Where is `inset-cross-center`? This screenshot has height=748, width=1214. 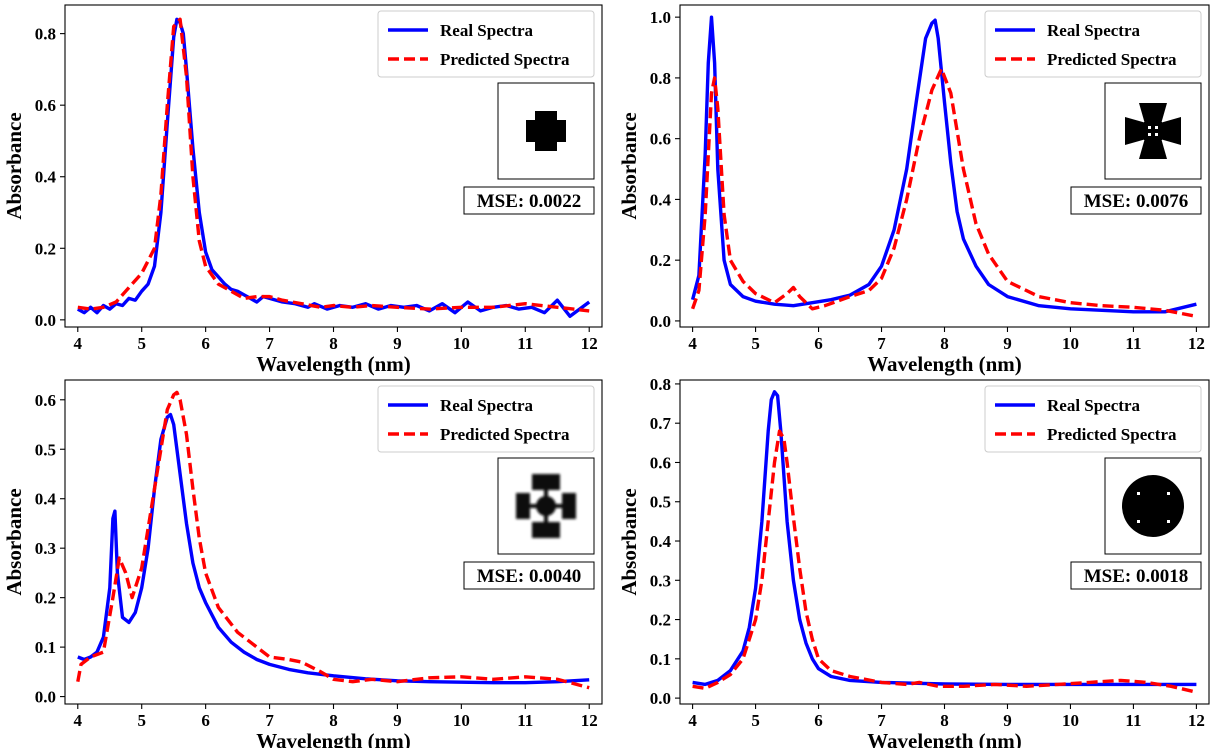
inset-cross-center is located at coordinates (1153, 131).